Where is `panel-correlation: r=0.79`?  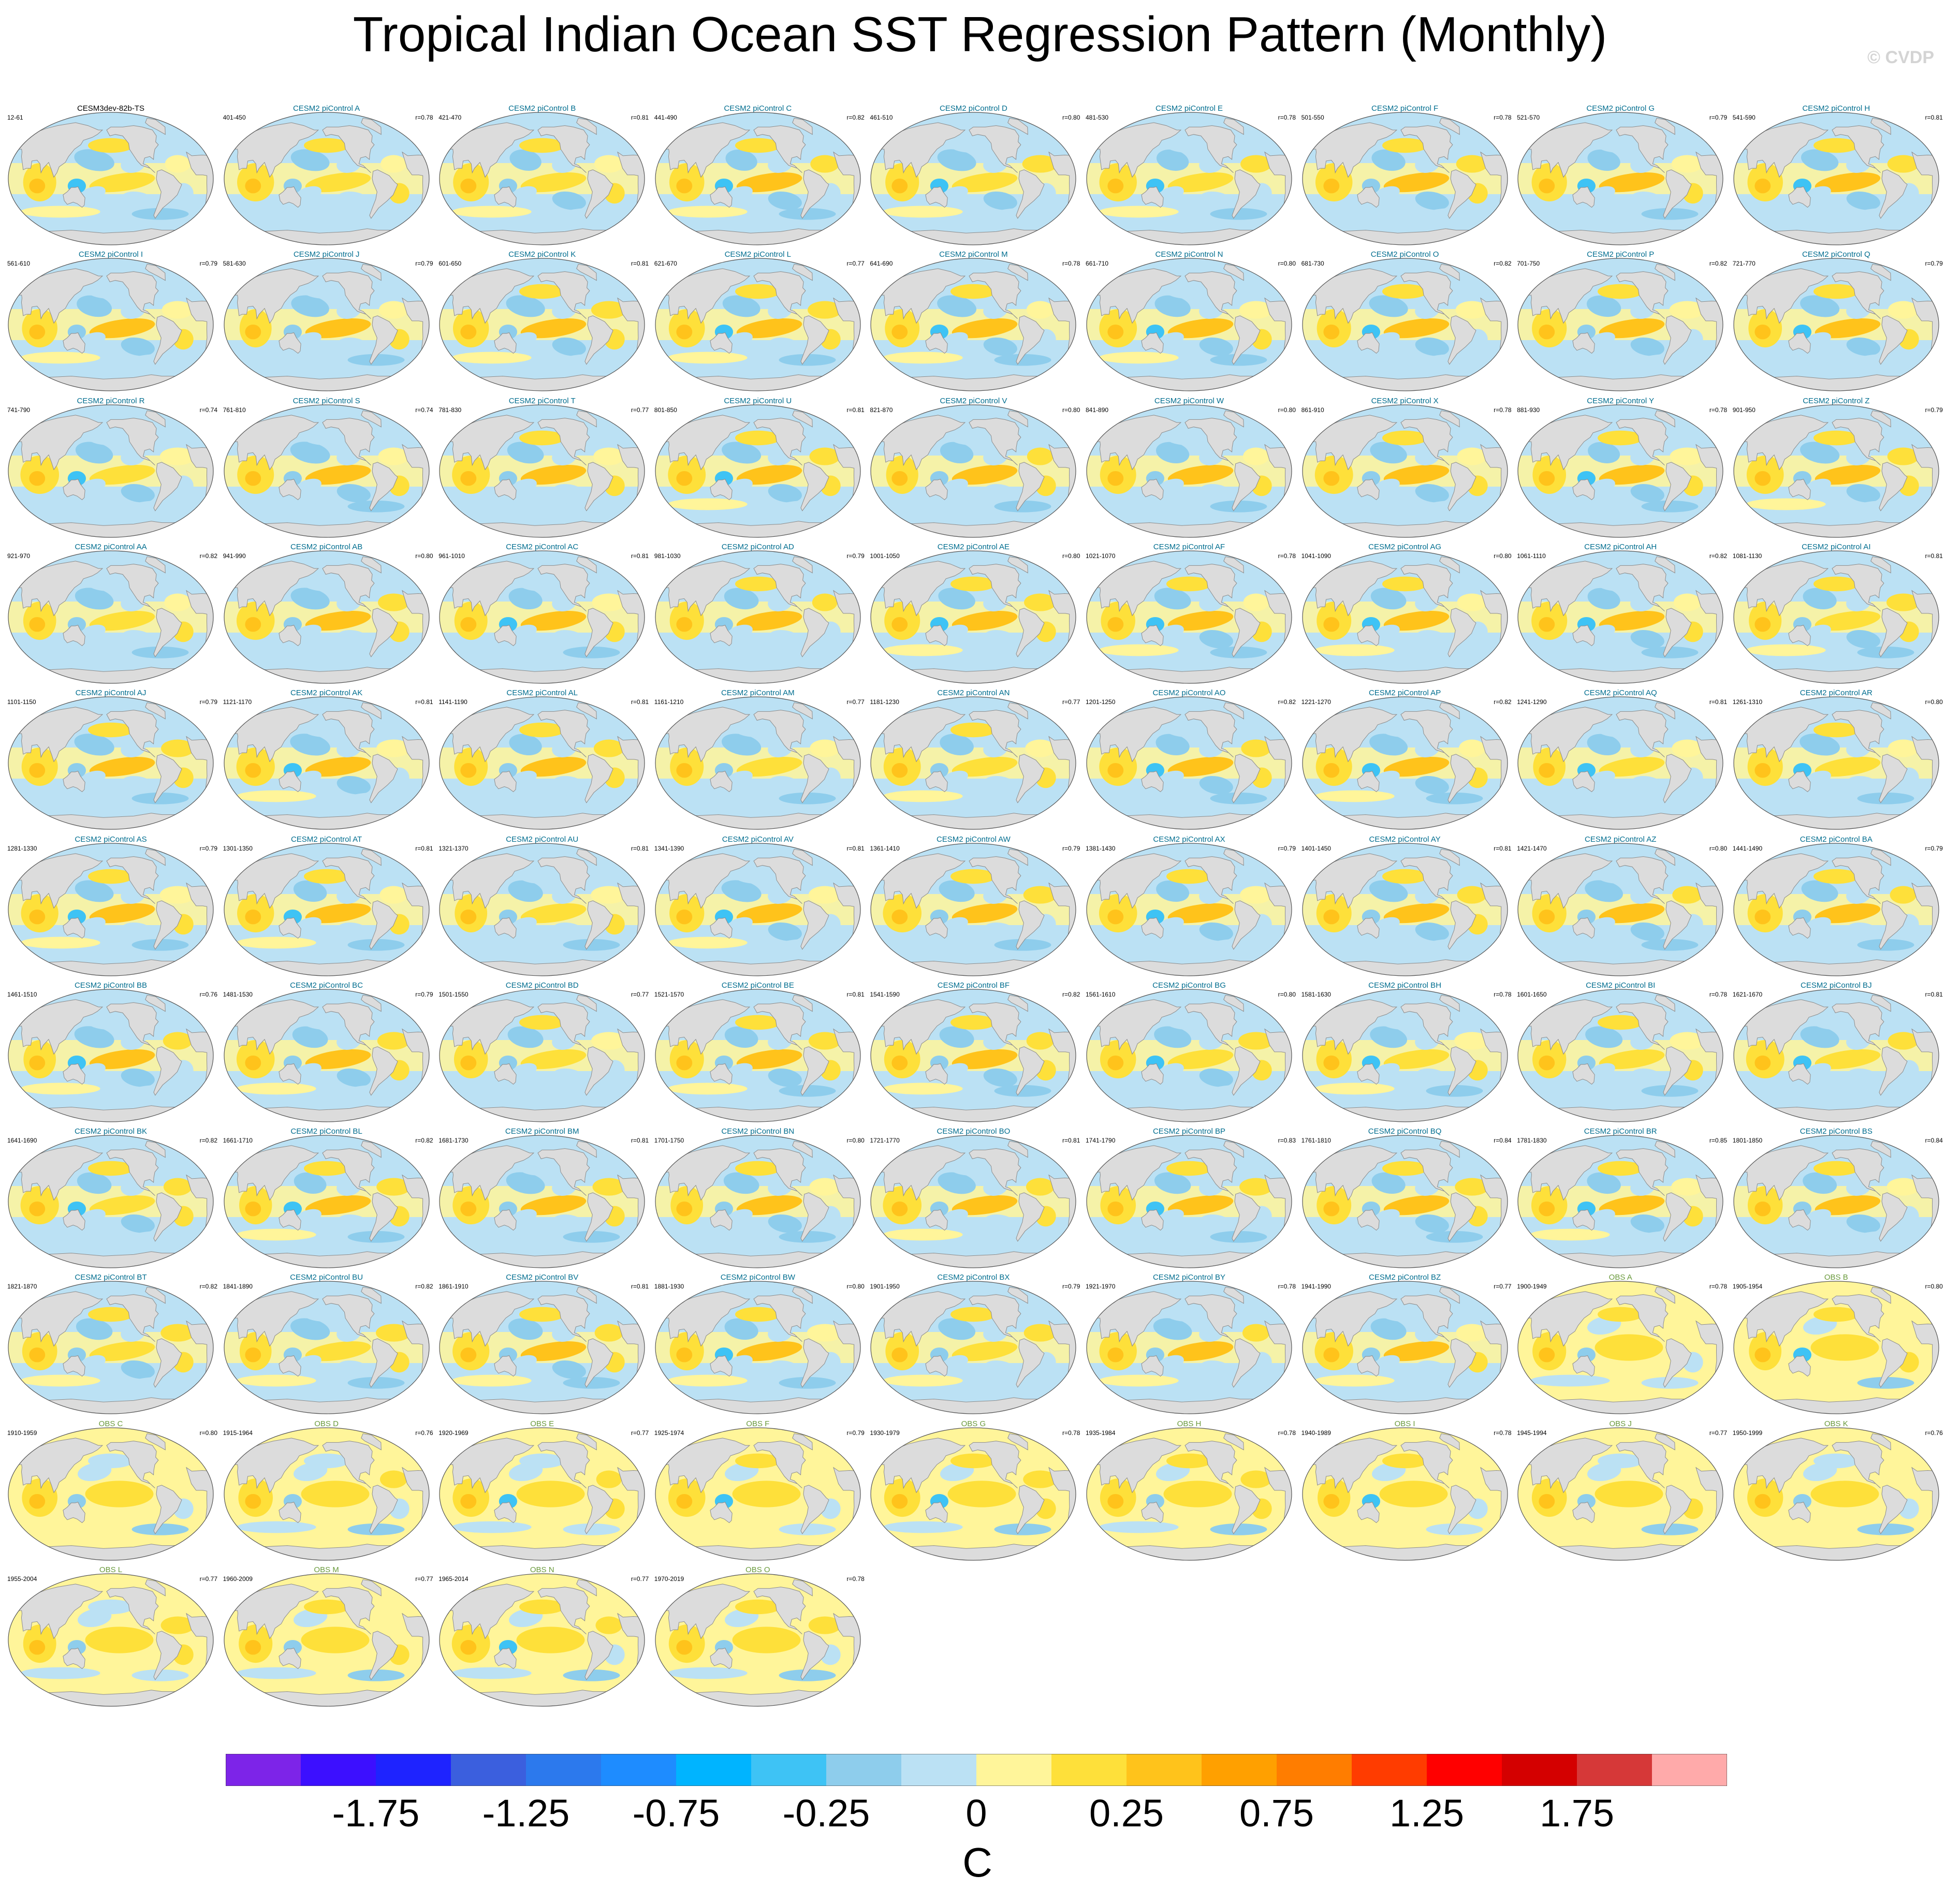
panel-correlation: r=0.79 is located at coordinates (1934, 264).